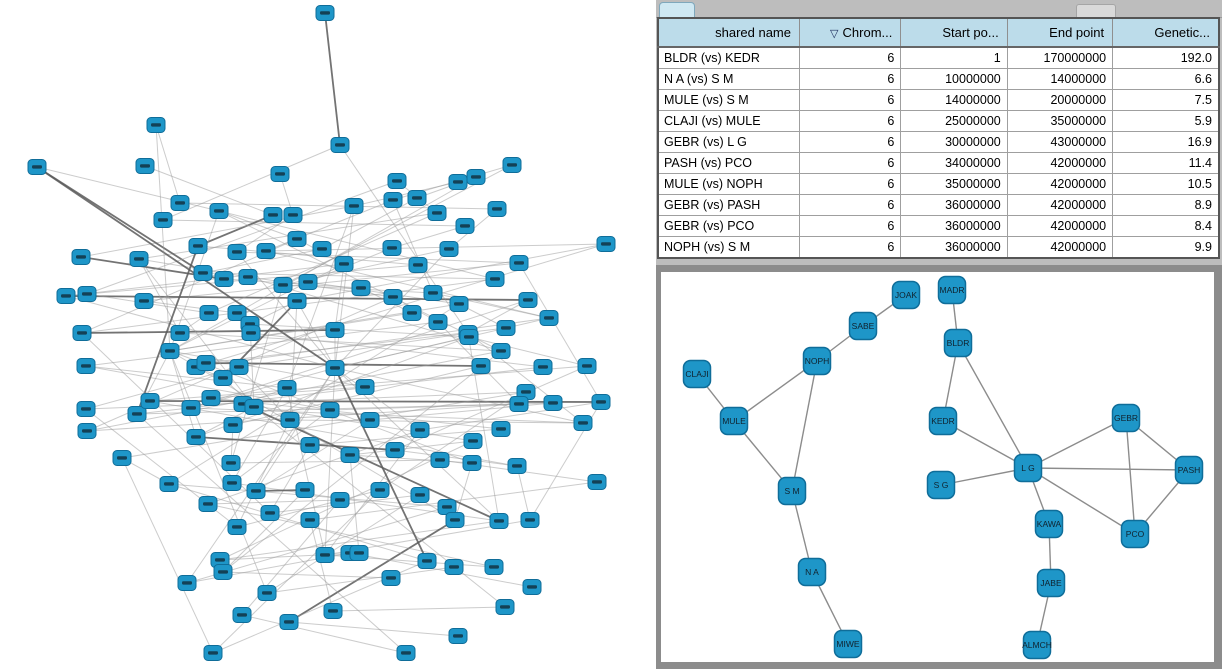 The height and width of the screenshot is (669, 1222). What do you see at coordinates (954, 121) in the screenshot?
I see `table-cell: 25000000` at bounding box center [954, 121].